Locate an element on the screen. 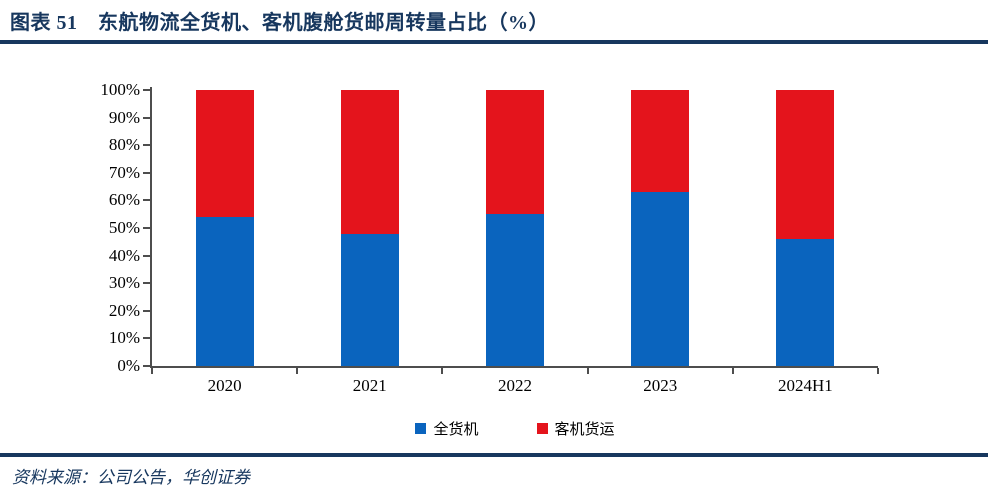  x-axis-category-label: 2022 is located at coordinates (515, 385).